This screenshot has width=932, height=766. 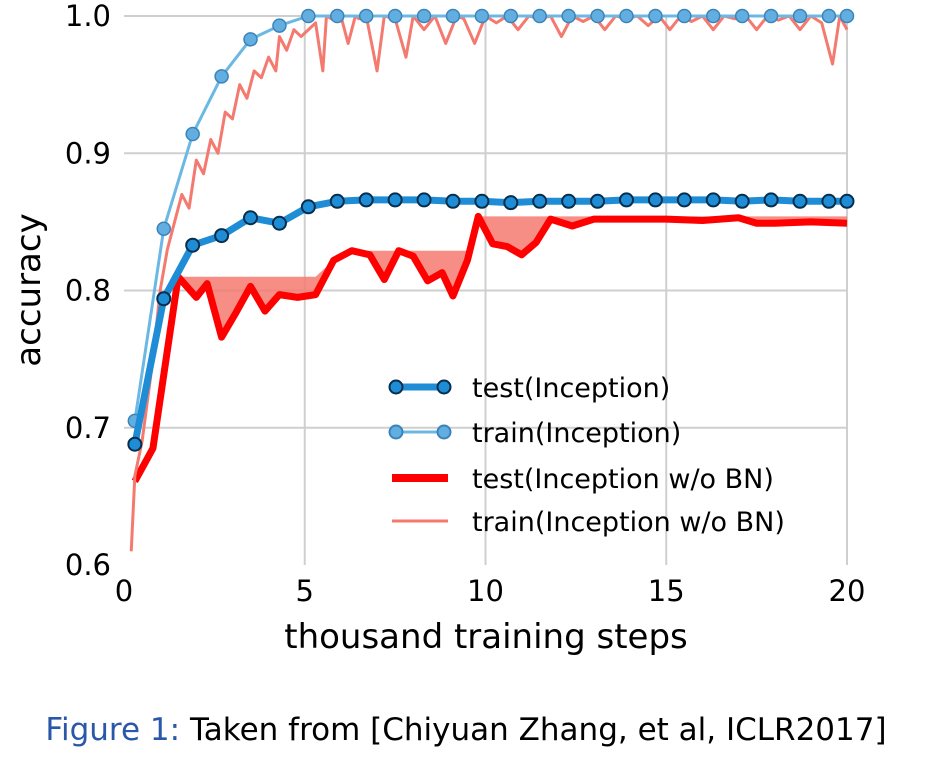 I want to click on y-tick-labels: 0.6 0.7 0.8 0.9 1.0, so click(x=88, y=291).